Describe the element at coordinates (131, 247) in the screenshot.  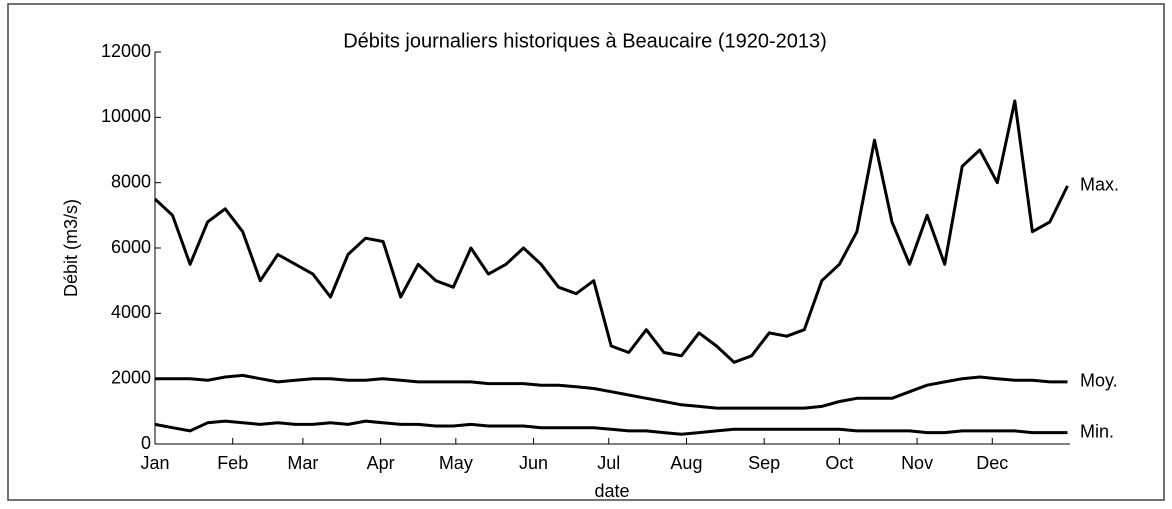
I see `y-tick-label: 6000` at that location.